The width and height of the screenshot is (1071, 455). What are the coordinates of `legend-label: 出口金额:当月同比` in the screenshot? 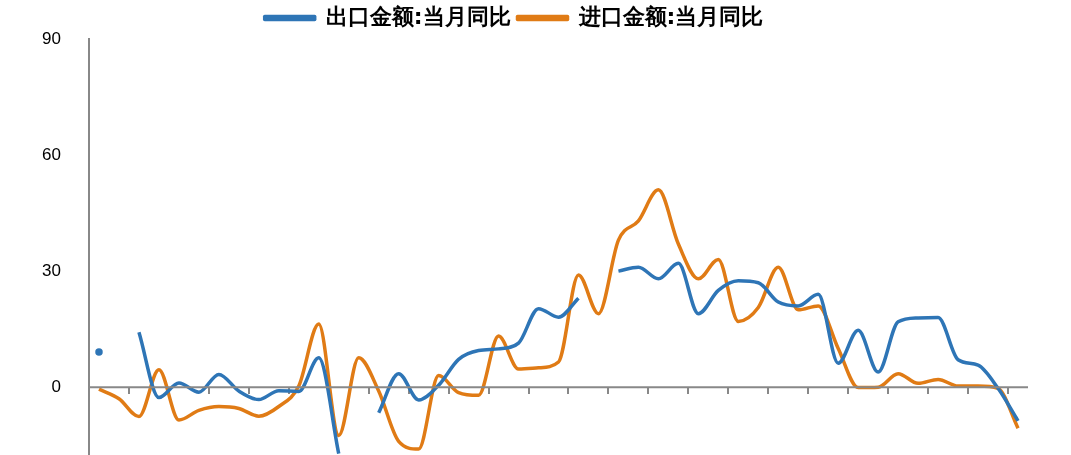 It's located at (418, 16).